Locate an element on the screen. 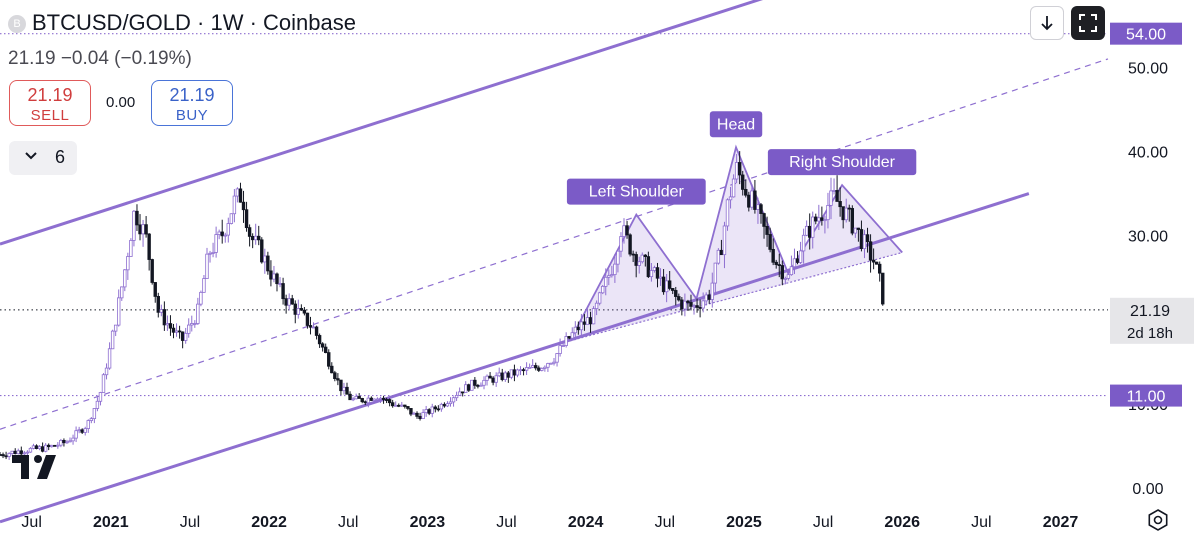  annotation-box is located at coordinates (736, 124).